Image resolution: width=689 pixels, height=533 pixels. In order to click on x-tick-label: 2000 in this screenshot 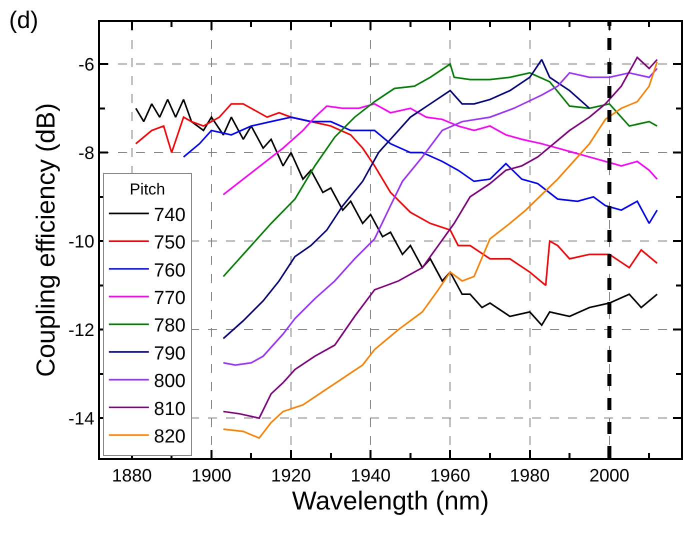, I will do `click(609, 476)`.